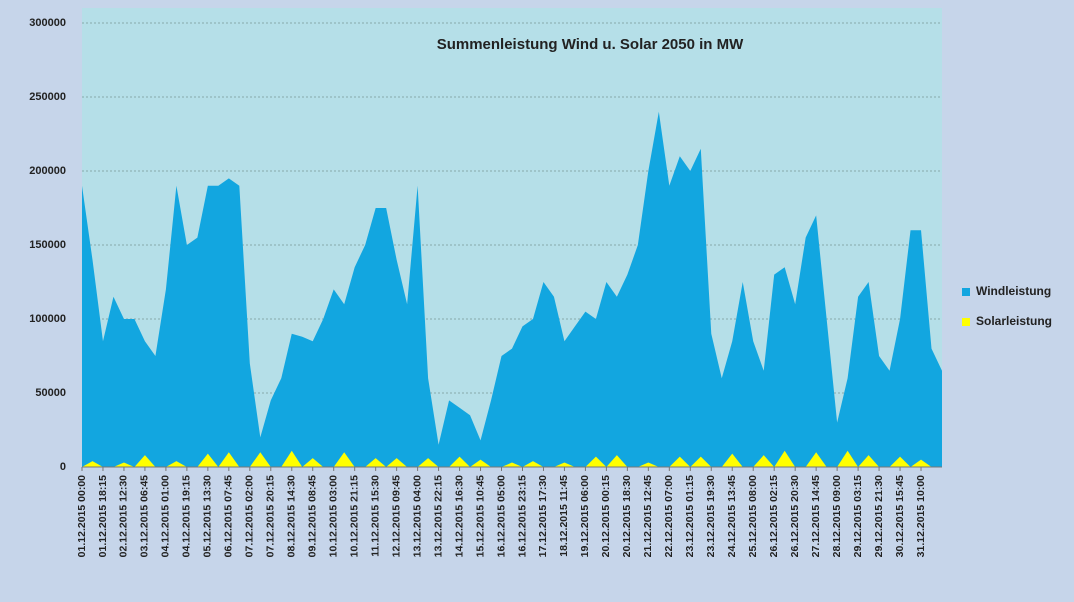 Image resolution: width=1074 pixels, height=602 pixels. I want to click on x-tick-label: 05.12.2015 13:30, so click(208, 516).